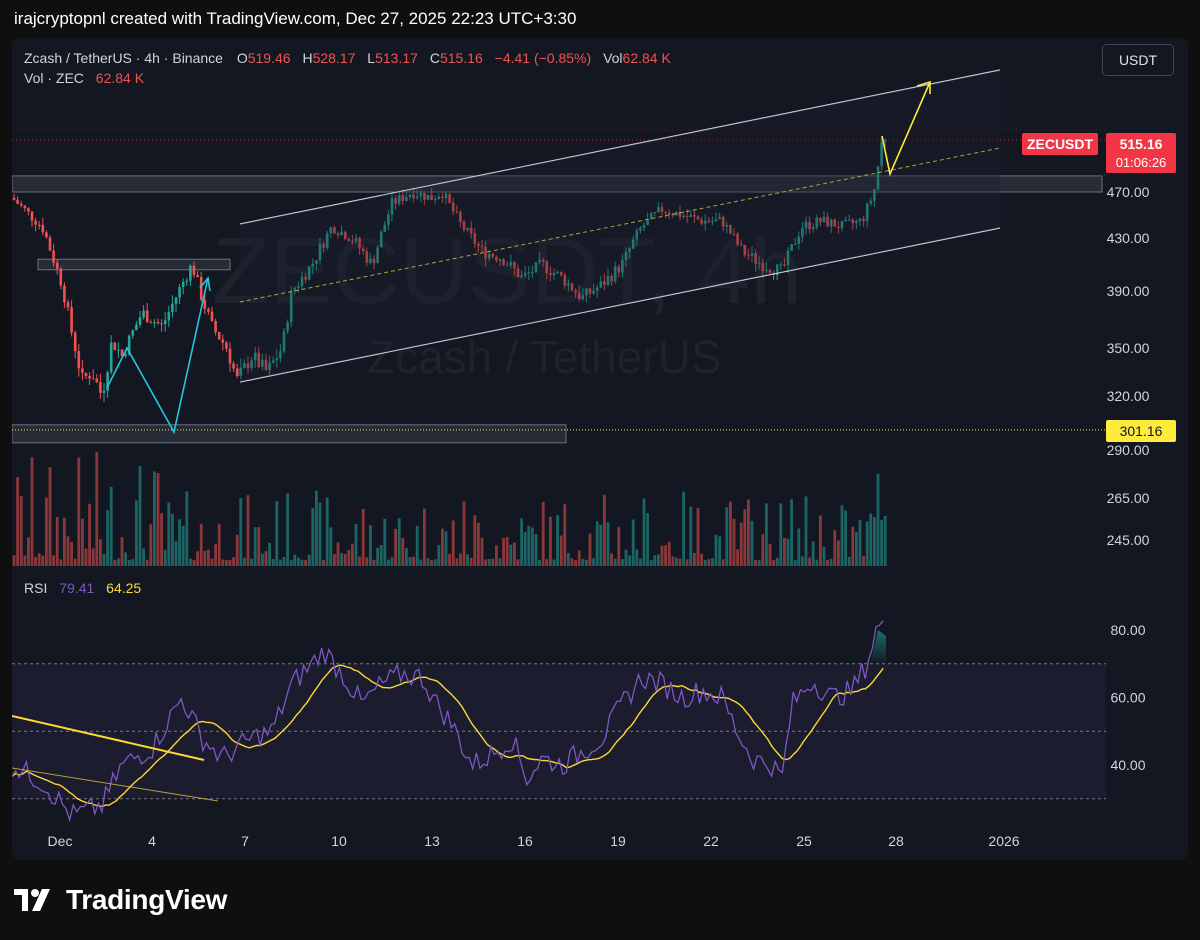 Image resolution: width=1200 pixels, height=940 pixels. I want to click on price-axis-tick: 245.00, so click(1128, 540).